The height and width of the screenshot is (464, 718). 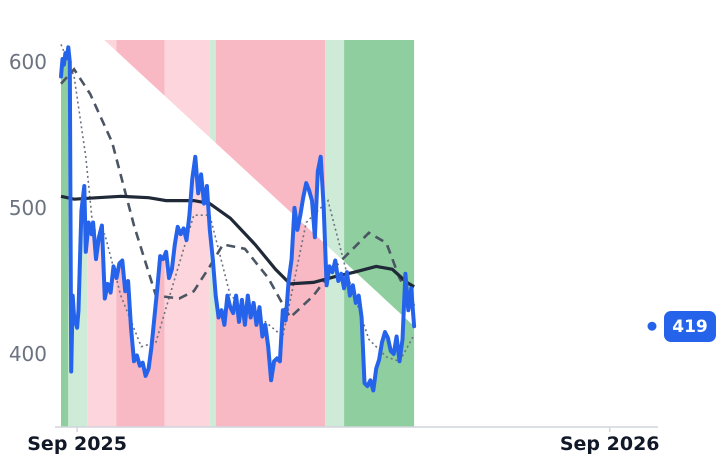 What do you see at coordinates (28, 62) in the screenshot?
I see `y-tick-label-600: 600` at bounding box center [28, 62].